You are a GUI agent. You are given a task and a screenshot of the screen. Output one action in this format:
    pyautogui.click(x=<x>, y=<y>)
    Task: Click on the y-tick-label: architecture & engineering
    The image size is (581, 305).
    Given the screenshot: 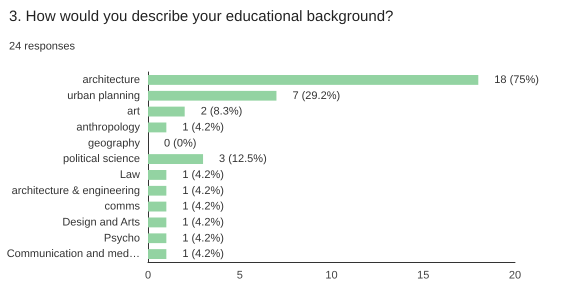 What is the action you would take?
    pyautogui.click(x=76, y=190)
    